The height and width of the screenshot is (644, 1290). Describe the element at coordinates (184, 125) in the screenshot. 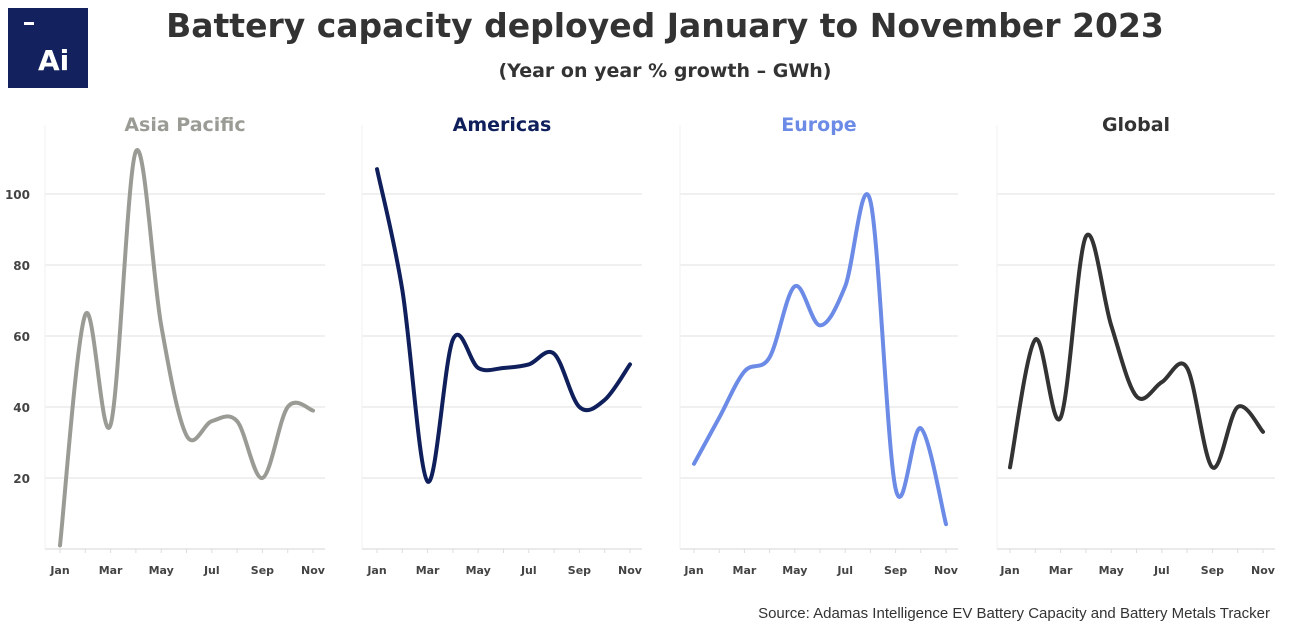

I see `panel-title: Asia Pacific` at that location.